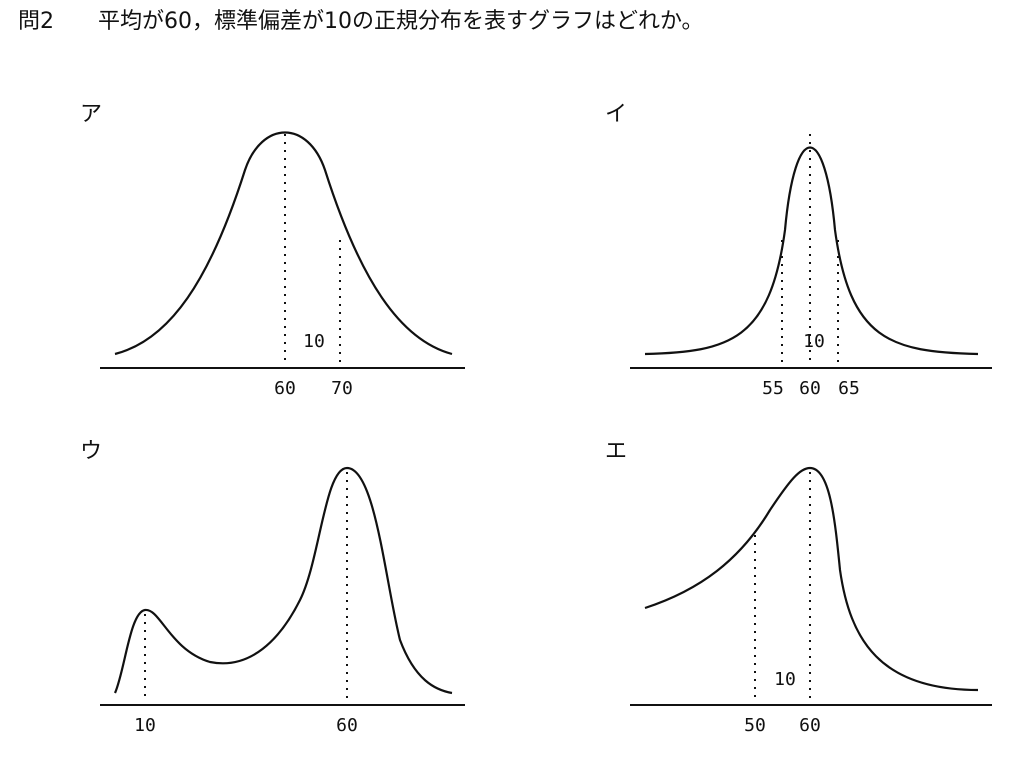  I want to click on axis-label: 65, so click(849, 388).